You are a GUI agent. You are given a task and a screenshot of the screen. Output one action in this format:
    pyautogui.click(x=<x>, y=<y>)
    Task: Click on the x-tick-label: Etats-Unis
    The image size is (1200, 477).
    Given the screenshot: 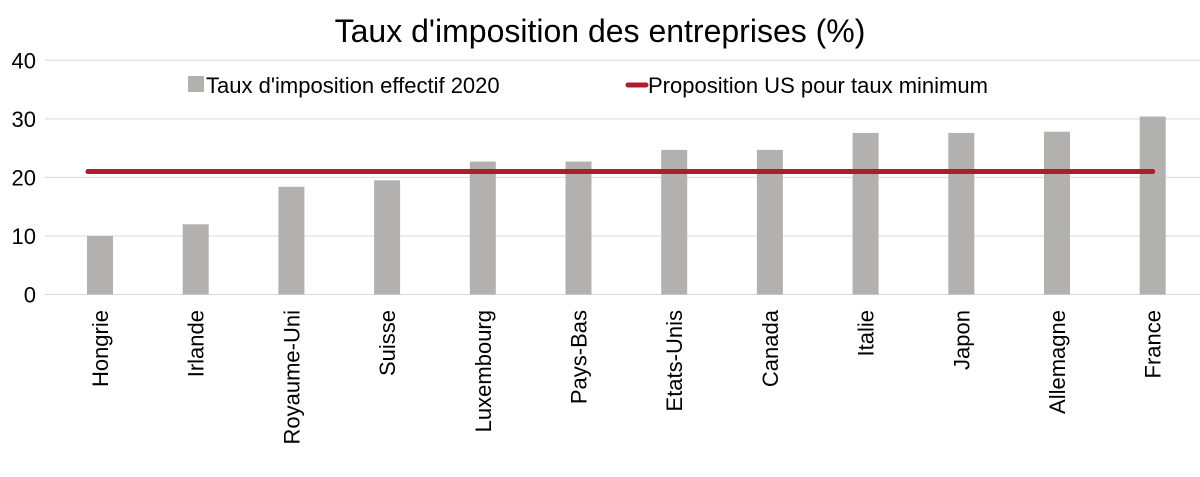 What is the action you would take?
    pyautogui.click(x=674, y=360)
    